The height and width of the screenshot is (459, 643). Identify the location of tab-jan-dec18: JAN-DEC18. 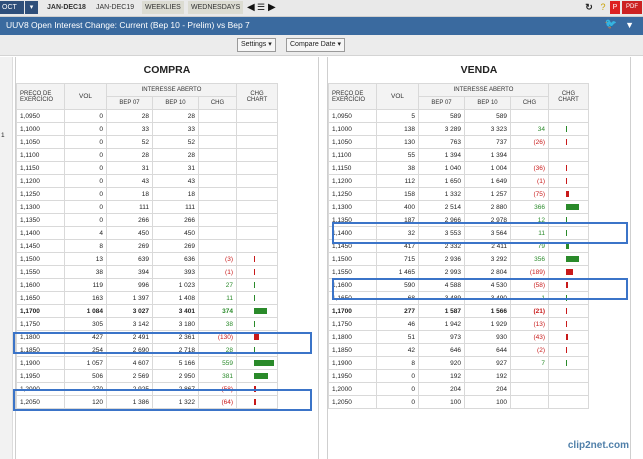
(66, 7).